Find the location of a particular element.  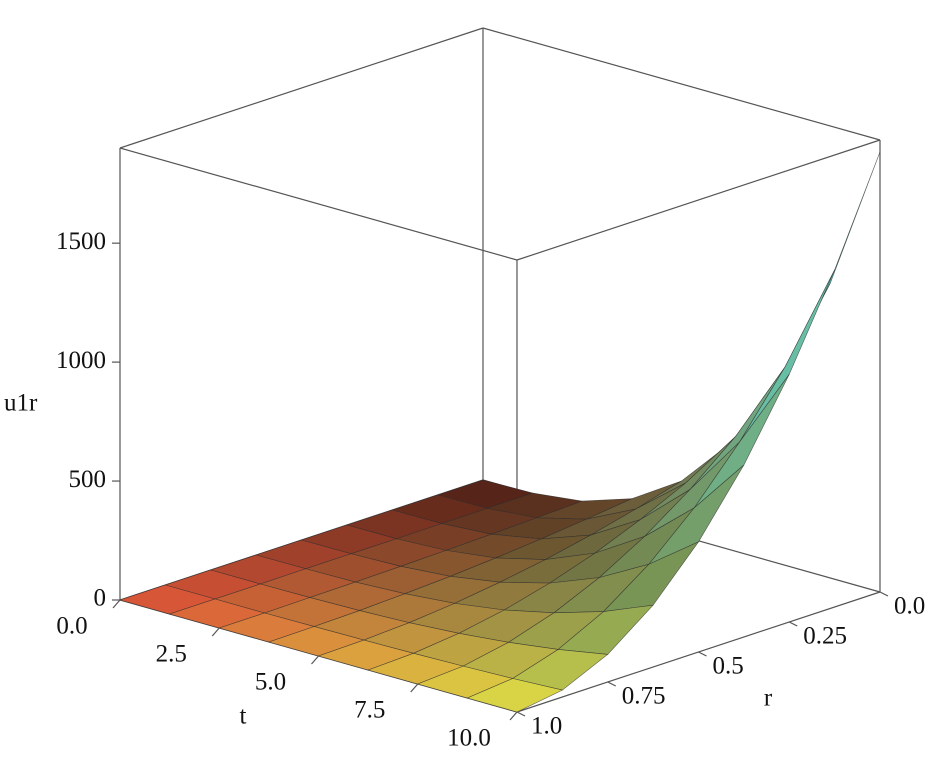

x-axis-label: t is located at coordinates (243, 716).